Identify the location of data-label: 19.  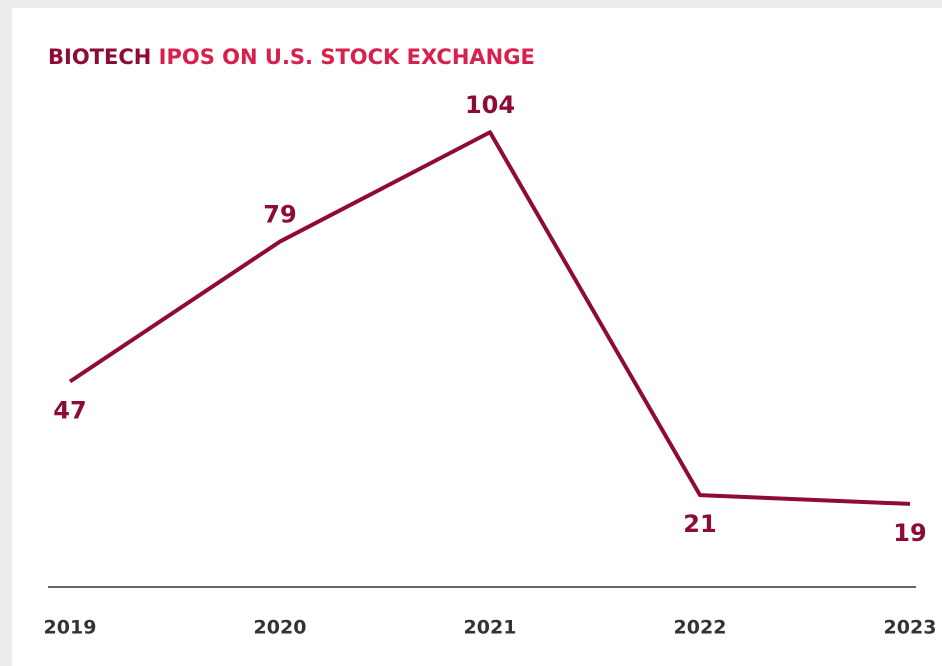
(909, 533).